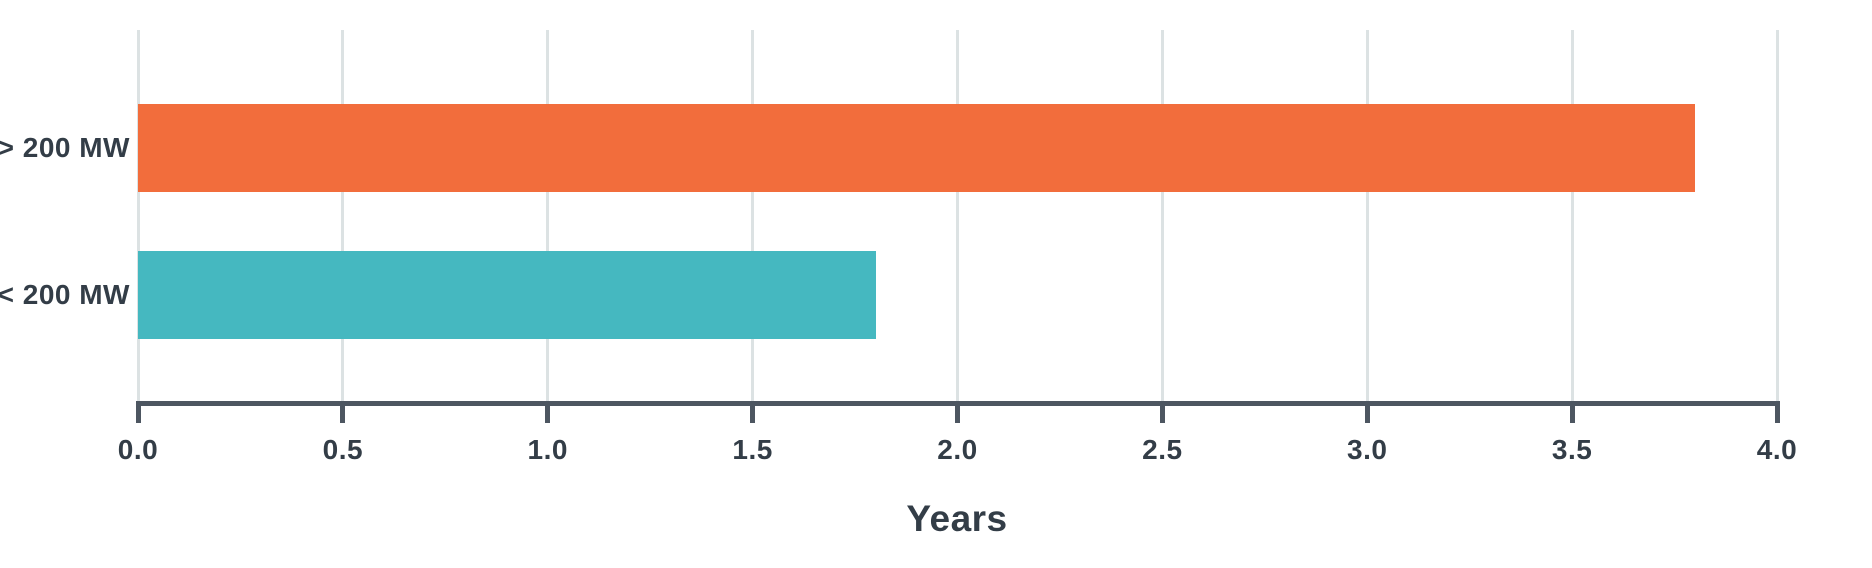 The width and height of the screenshot is (1872, 568). What do you see at coordinates (65, 294) in the screenshot?
I see `category-label: < 200 MW` at bounding box center [65, 294].